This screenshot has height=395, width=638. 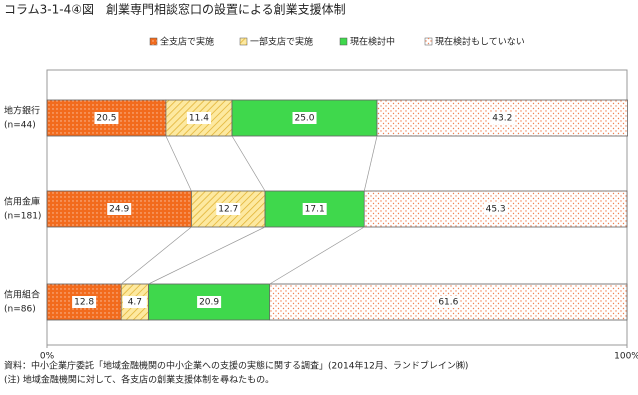 I want to click on value-label: 20.5, so click(x=106, y=119).